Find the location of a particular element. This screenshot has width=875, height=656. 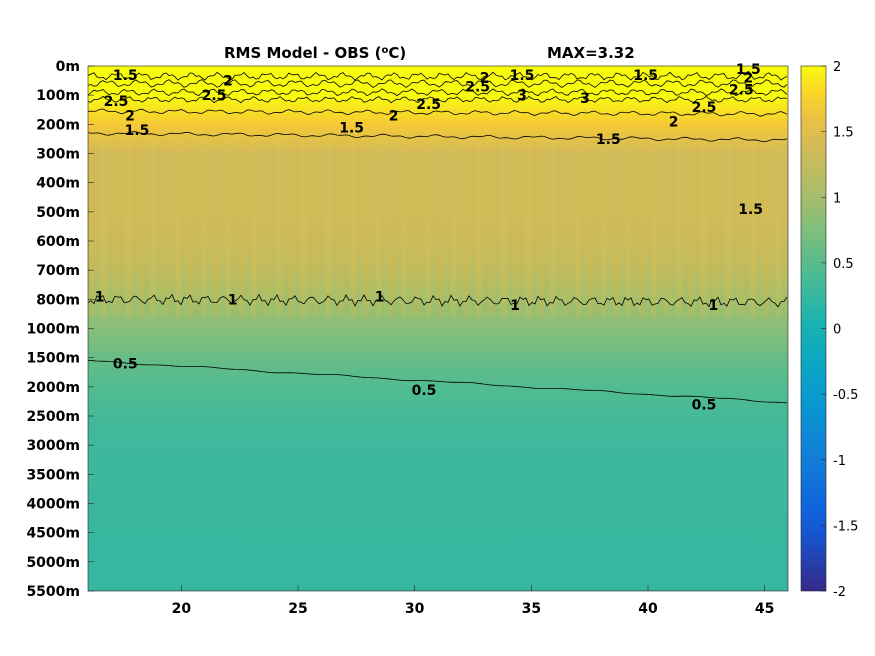

chart-title: RMS Model - OBS (oC) MAX=3.32 is located at coordinates (429, 53).